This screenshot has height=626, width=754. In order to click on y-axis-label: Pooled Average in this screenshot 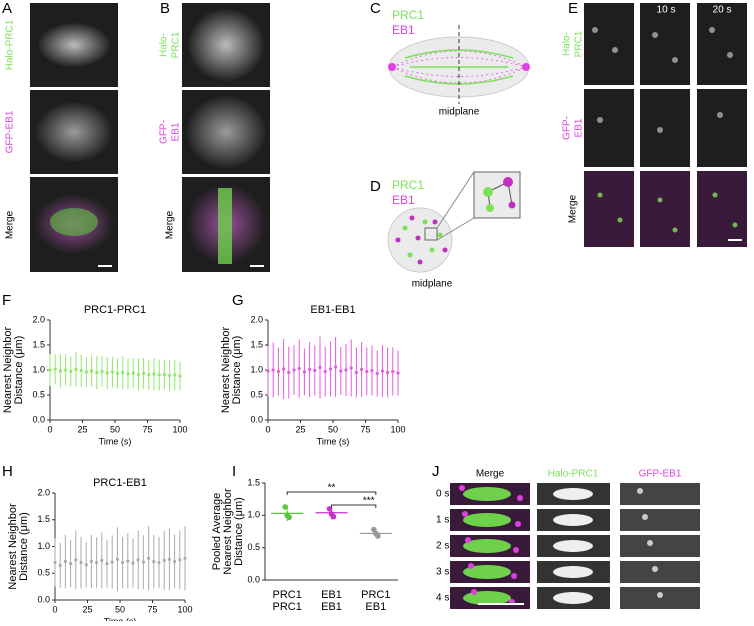, I will do `click(217, 531)`.